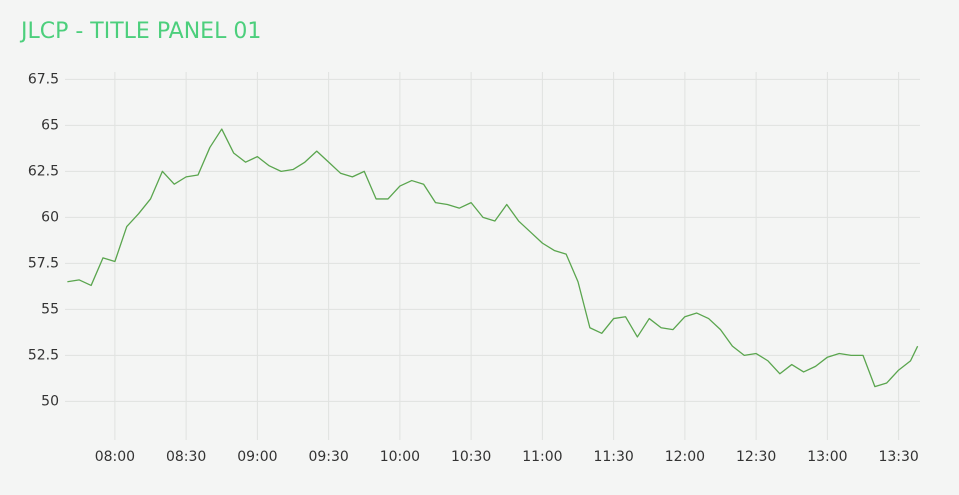 Image resolution: width=959 pixels, height=495 pixels. What do you see at coordinates (50, 401) in the screenshot?
I see `y-tick-label: 50` at bounding box center [50, 401].